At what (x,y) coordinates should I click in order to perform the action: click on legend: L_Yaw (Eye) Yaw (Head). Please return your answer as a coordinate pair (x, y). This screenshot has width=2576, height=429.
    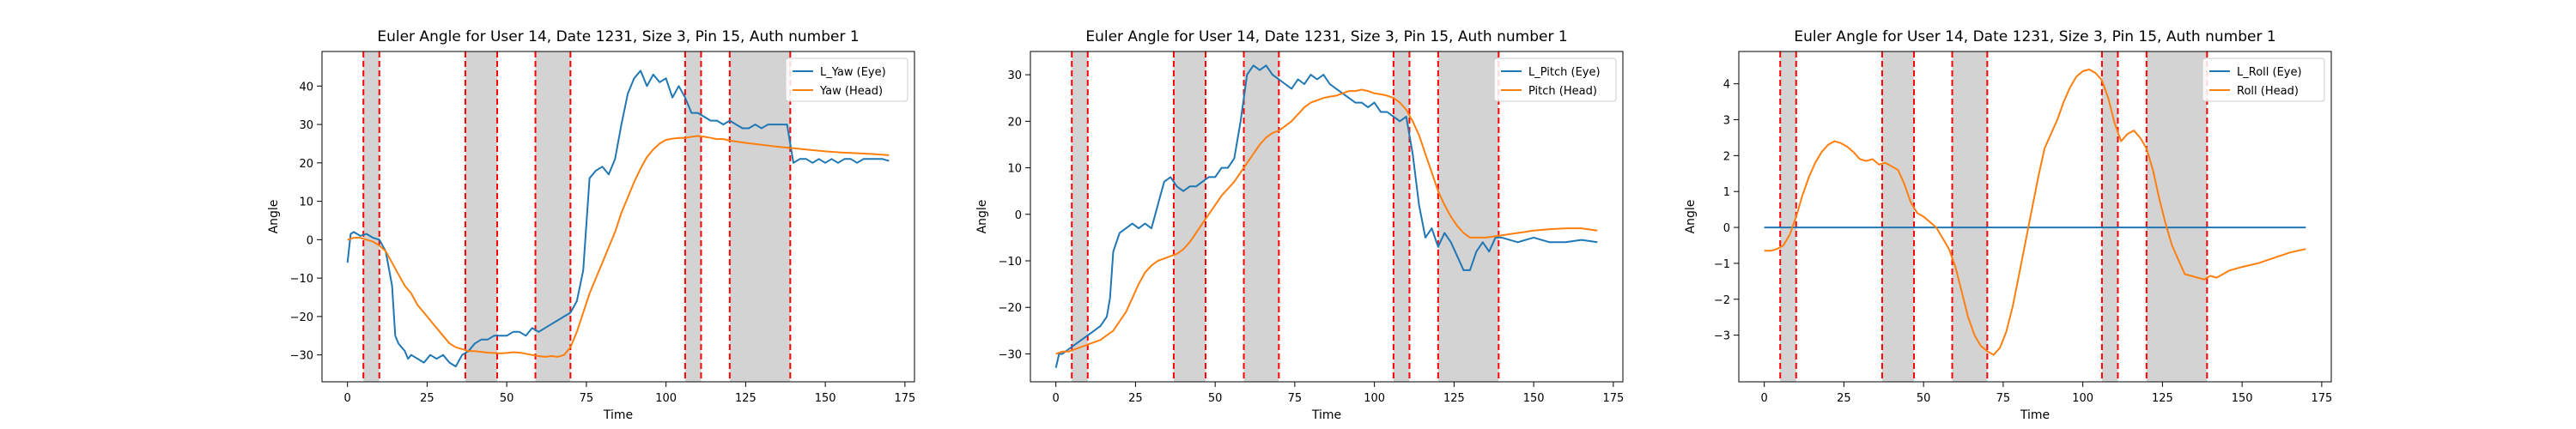
    Looking at the image, I should click on (846, 80).